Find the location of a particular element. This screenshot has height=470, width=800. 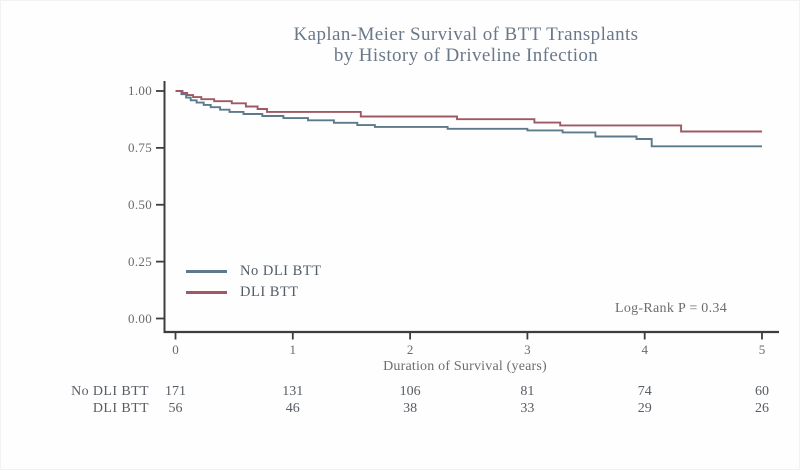

legend-item-dli-btt: DLI BTT is located at coordinates (254, 292).